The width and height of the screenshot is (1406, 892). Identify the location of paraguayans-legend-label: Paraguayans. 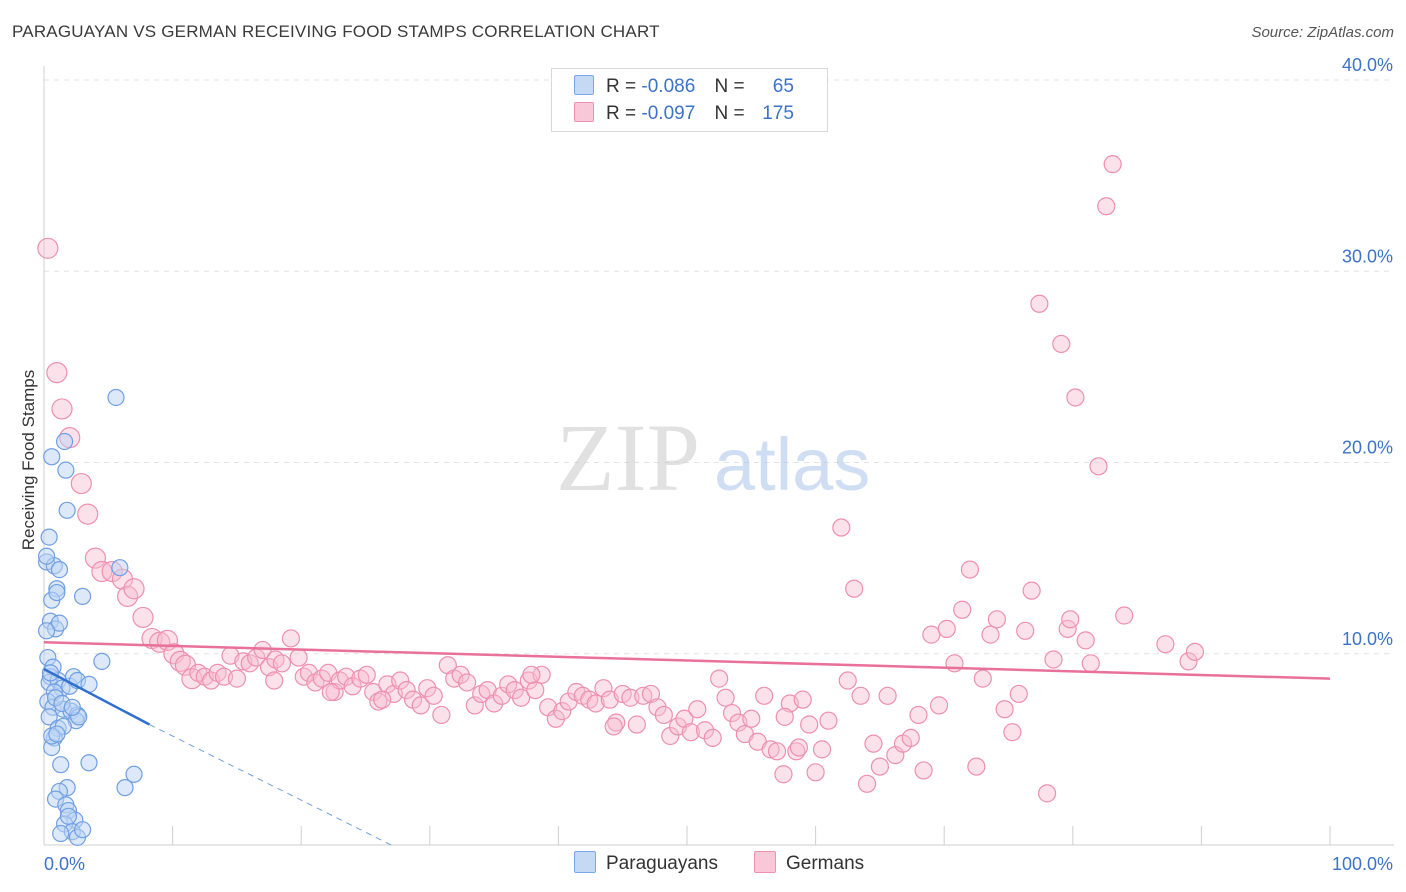
(662, 863).